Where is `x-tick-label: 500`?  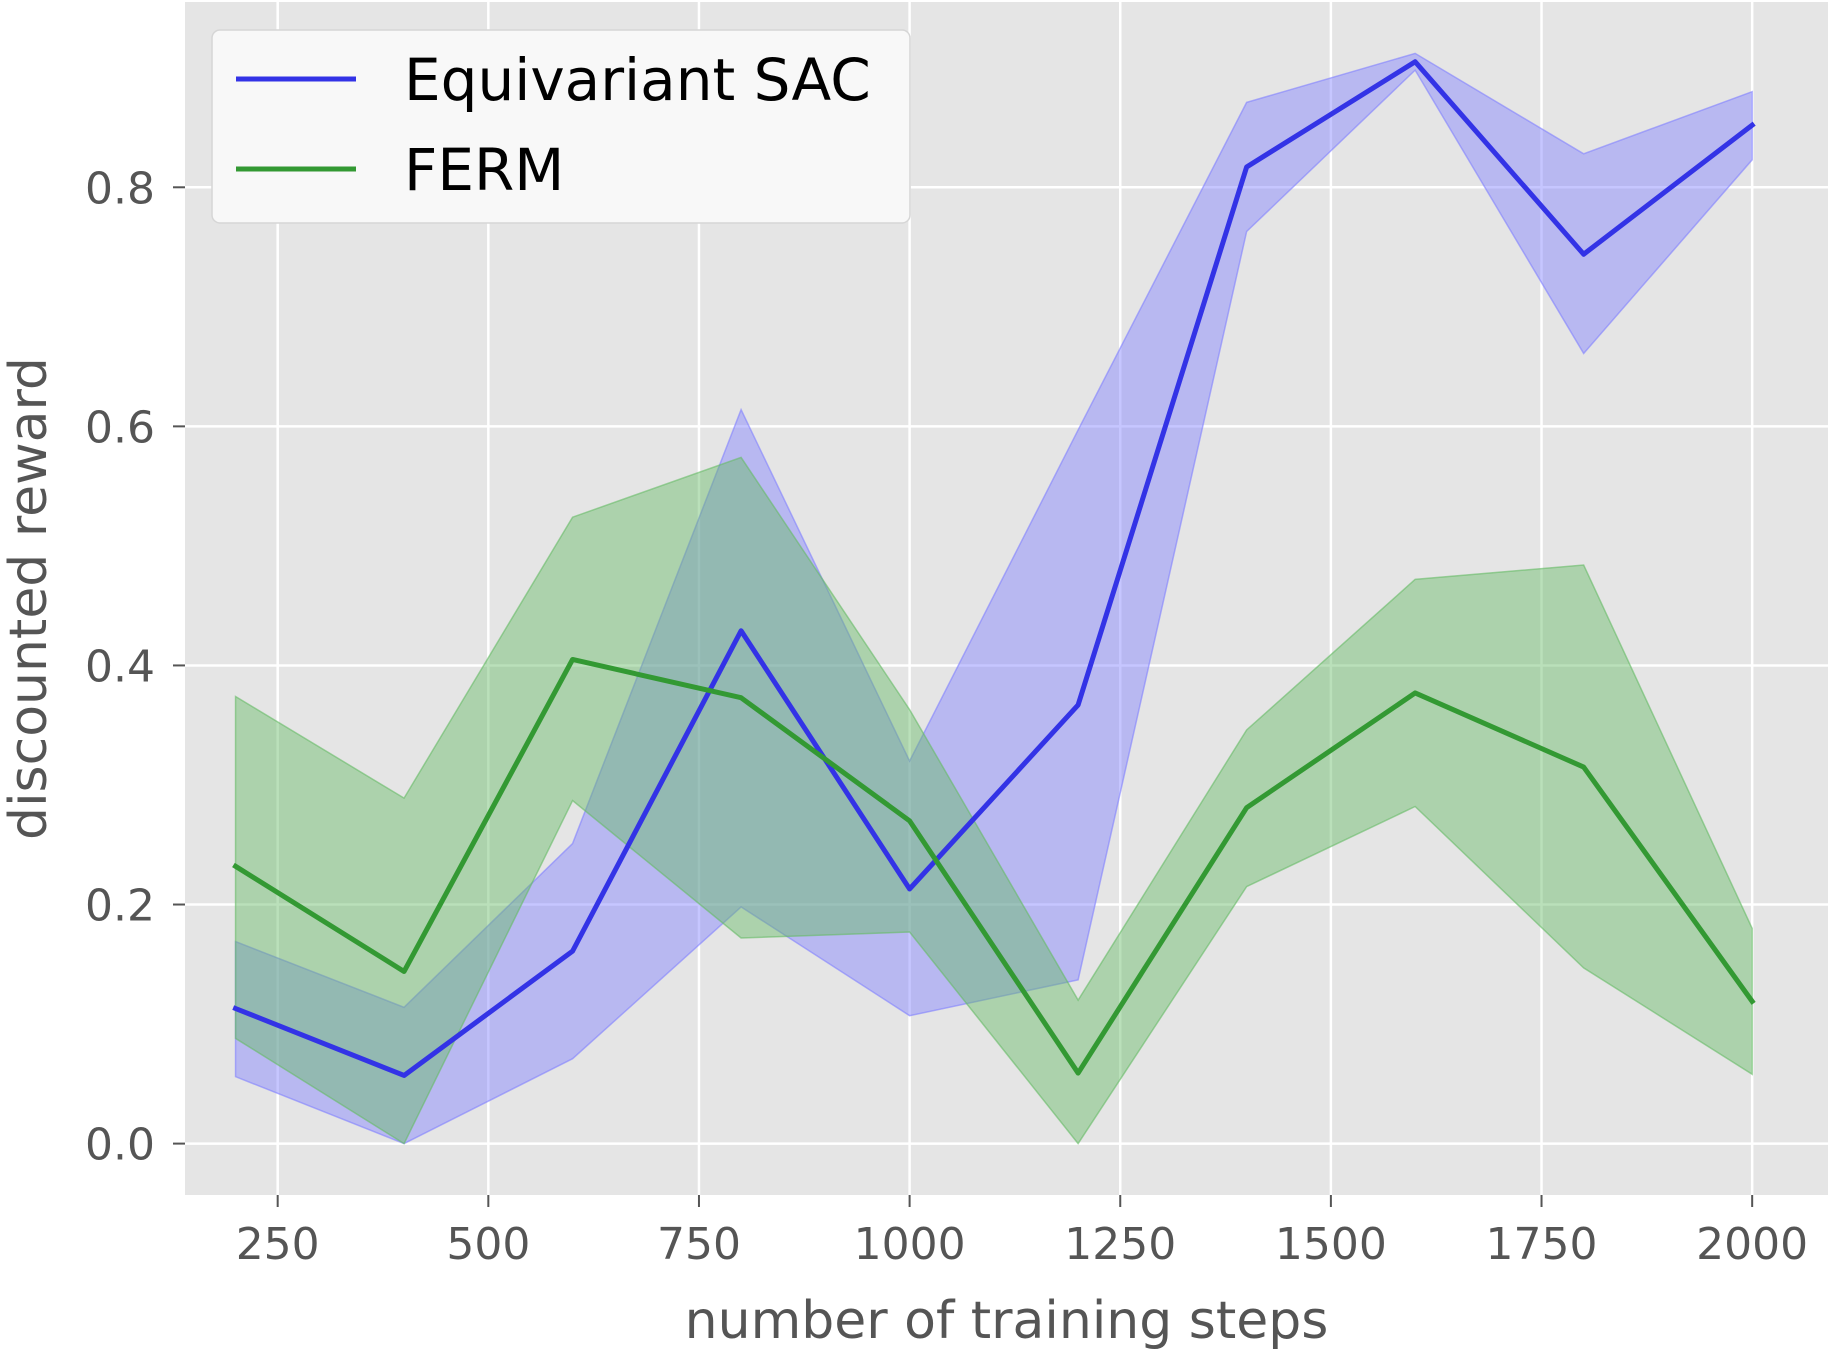 x-tick-label: 500 is located at coordinates (488, 1244).